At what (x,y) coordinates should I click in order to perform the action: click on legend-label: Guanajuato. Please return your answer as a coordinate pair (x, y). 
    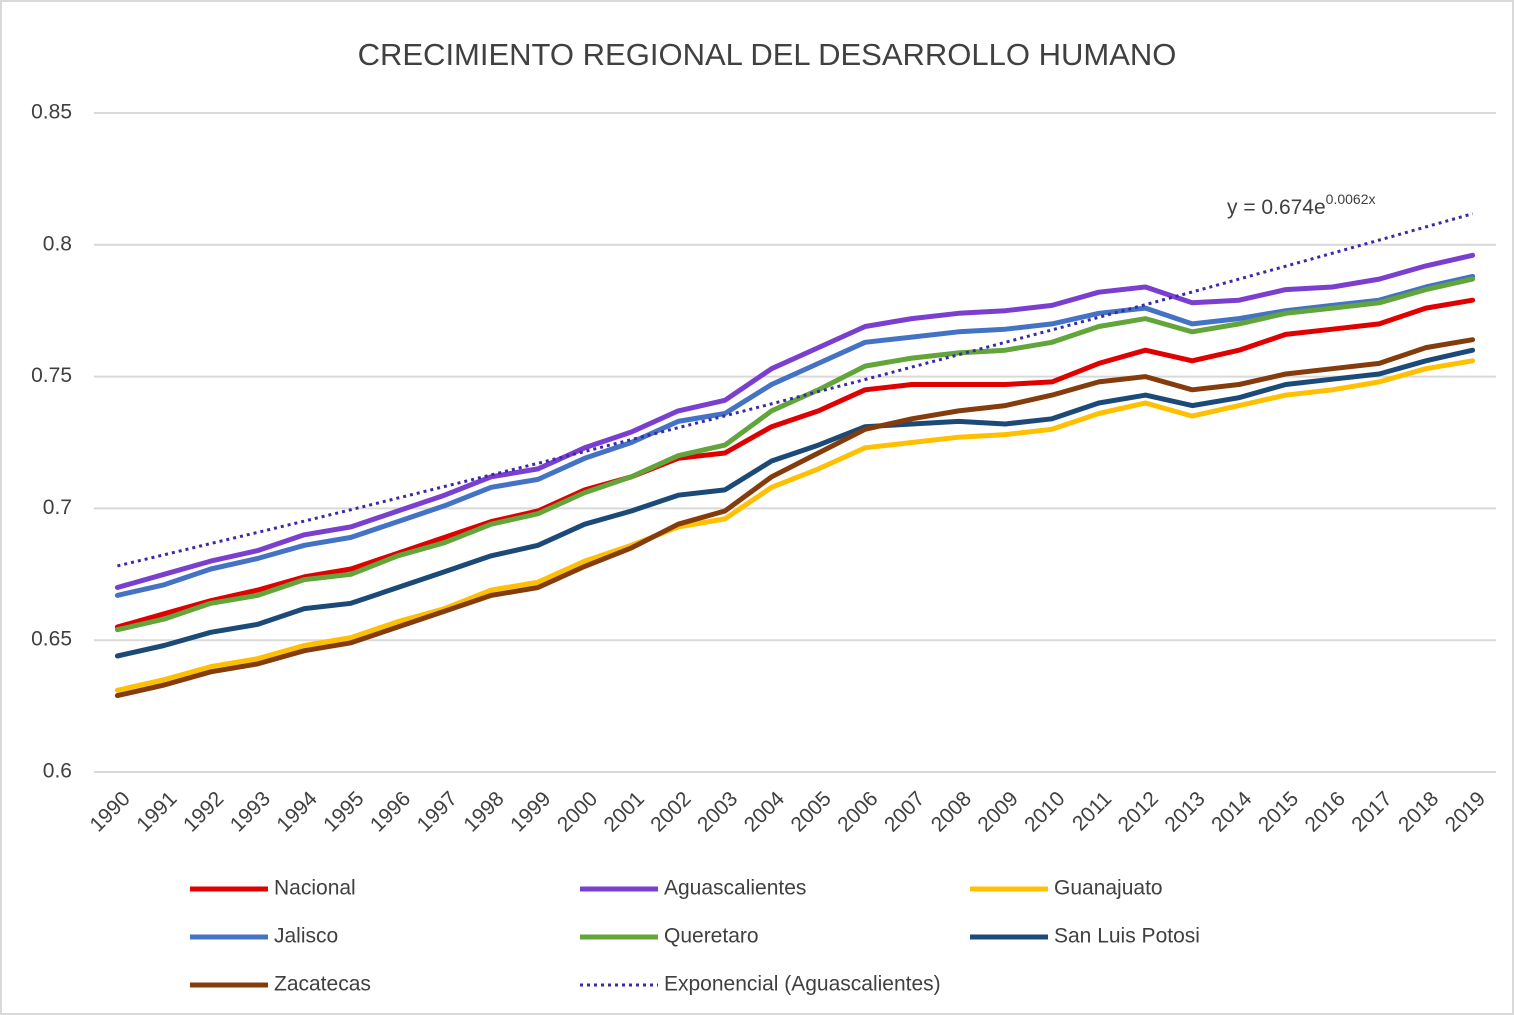
    Looking at the image, I should click on (1108, 888).